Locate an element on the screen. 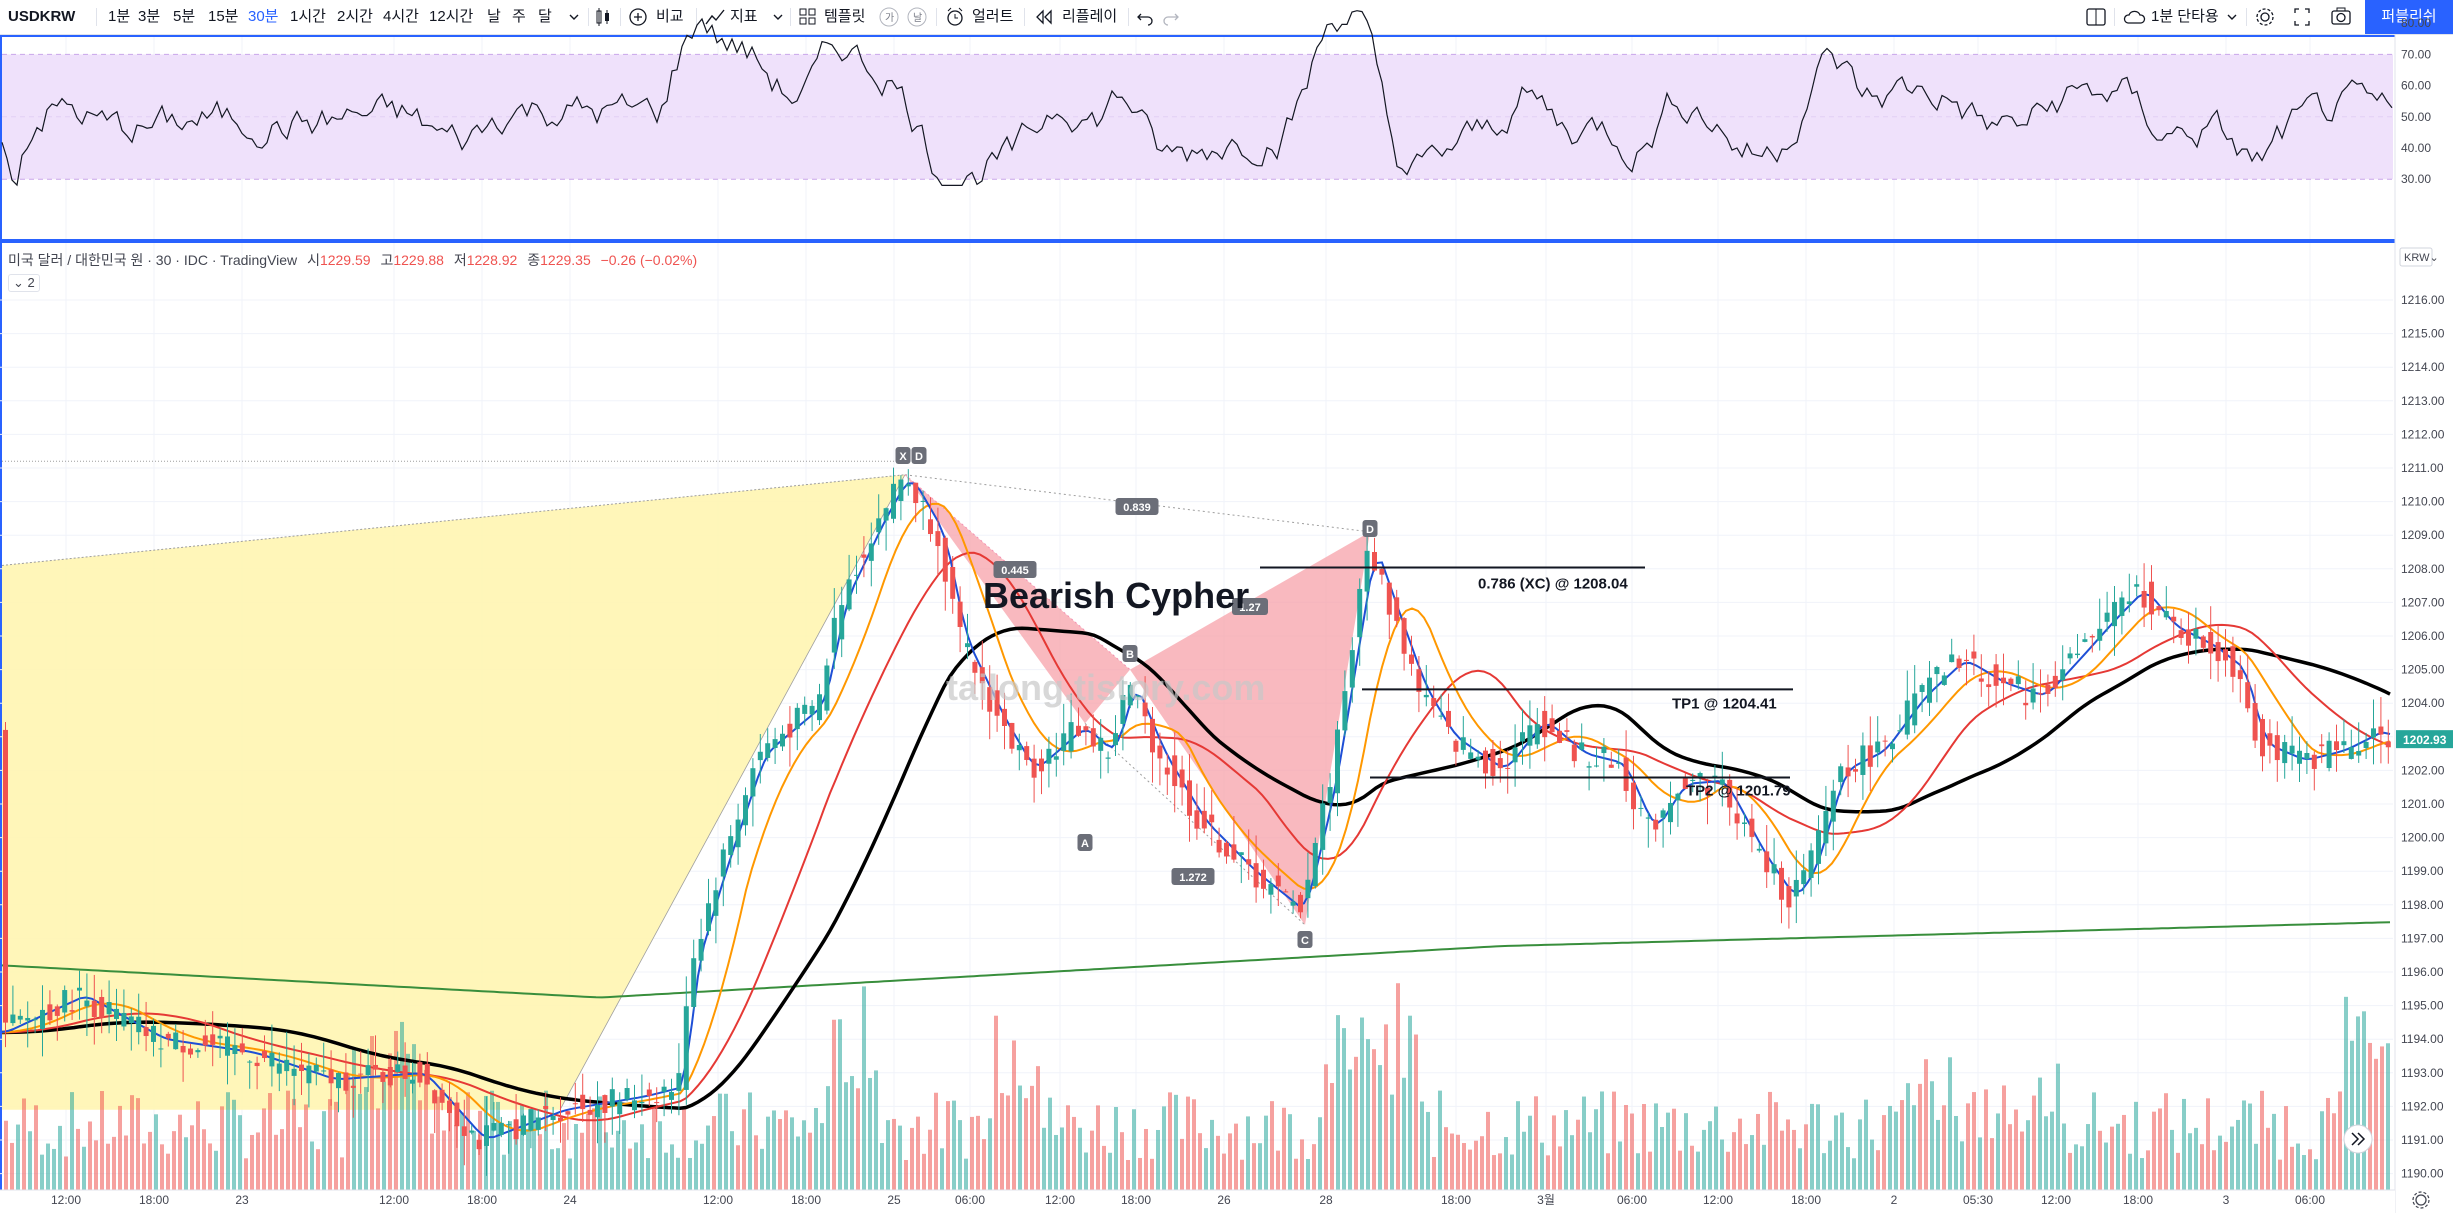  interval-3: 15분 is located at coordinates (223, 16).